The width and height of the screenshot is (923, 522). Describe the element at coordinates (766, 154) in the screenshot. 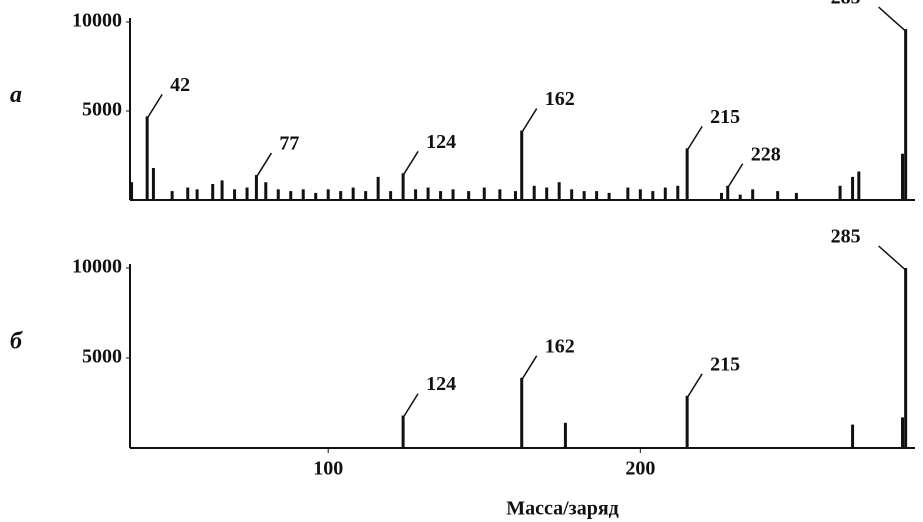

I see `peak-label: 228` at that location.